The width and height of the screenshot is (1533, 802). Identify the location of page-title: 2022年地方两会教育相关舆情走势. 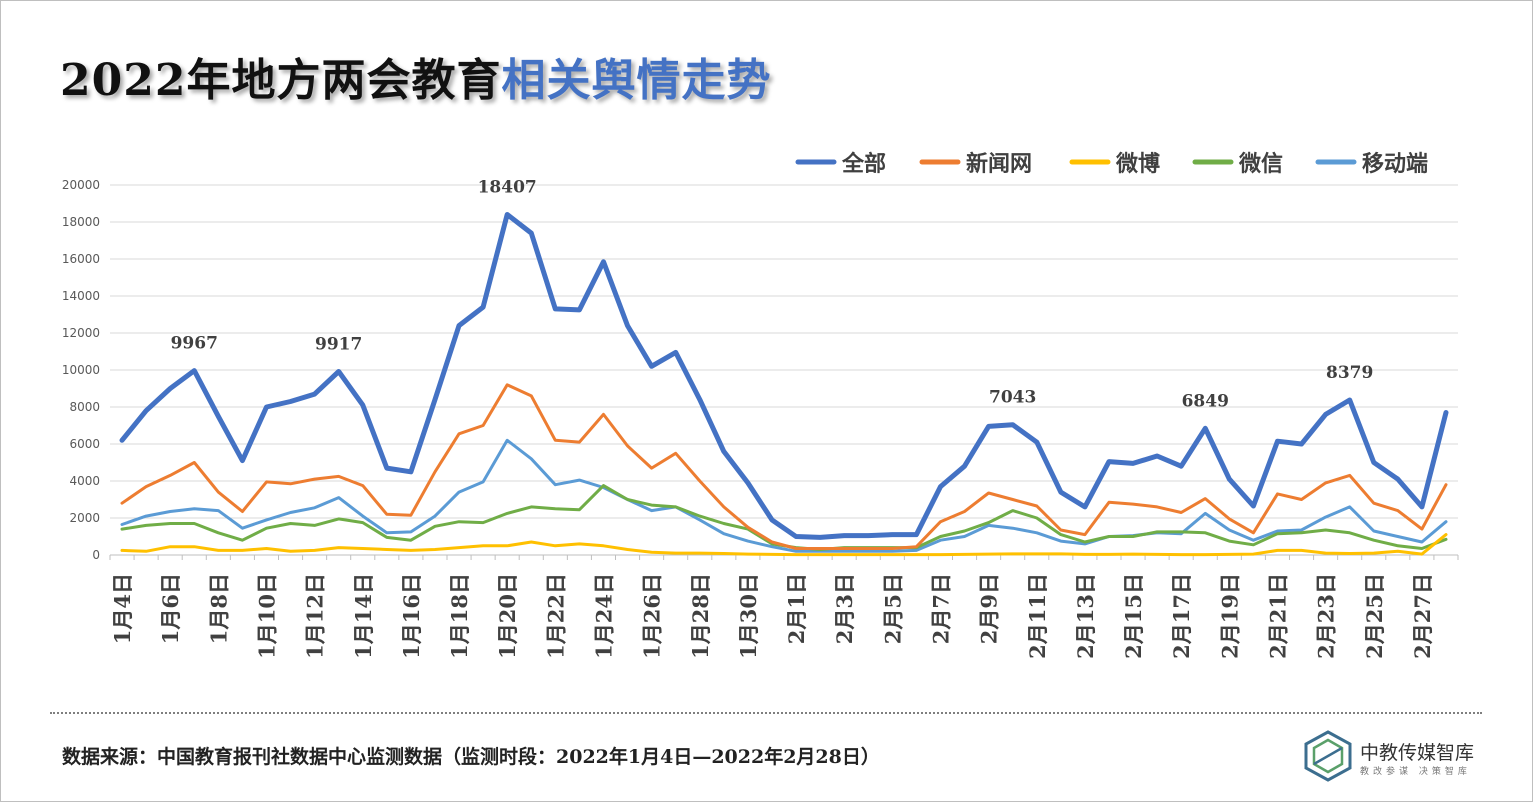
(415, 76).